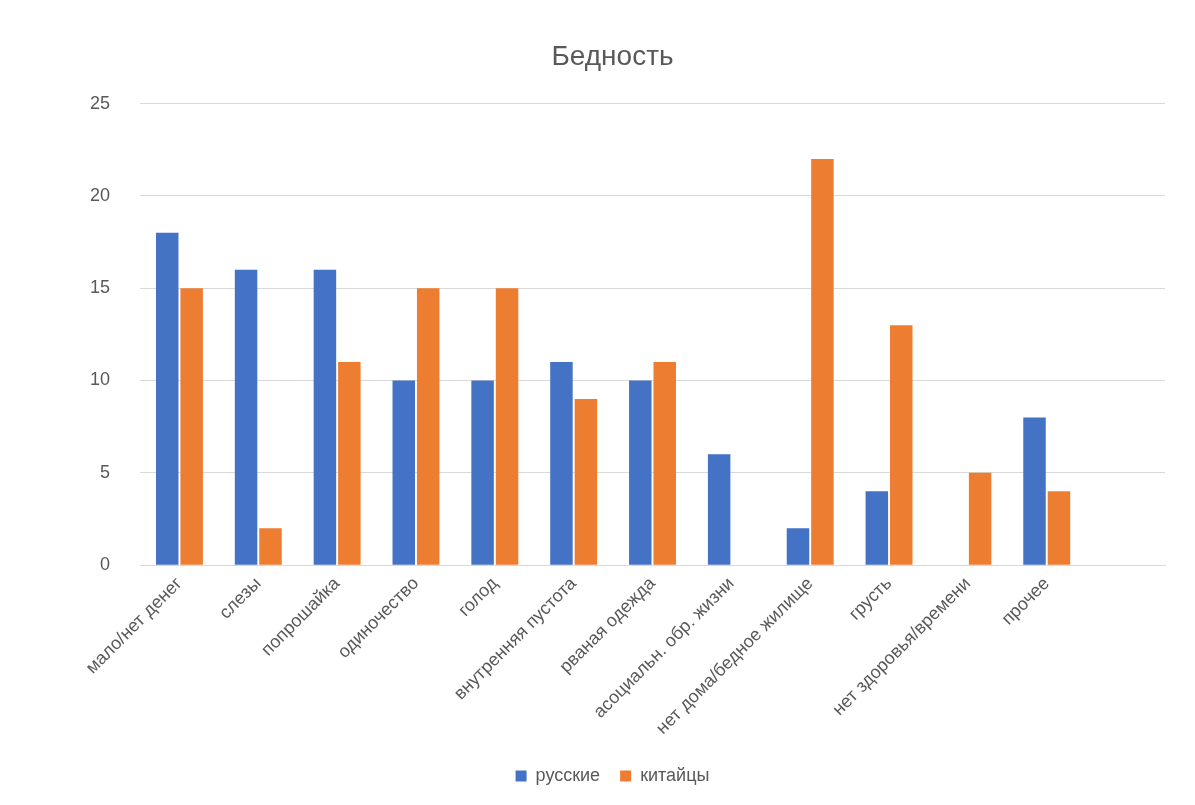  Describe the element at coordinates (105, 471) in the screenshot. I see `y-tick-label: 5` at that location.